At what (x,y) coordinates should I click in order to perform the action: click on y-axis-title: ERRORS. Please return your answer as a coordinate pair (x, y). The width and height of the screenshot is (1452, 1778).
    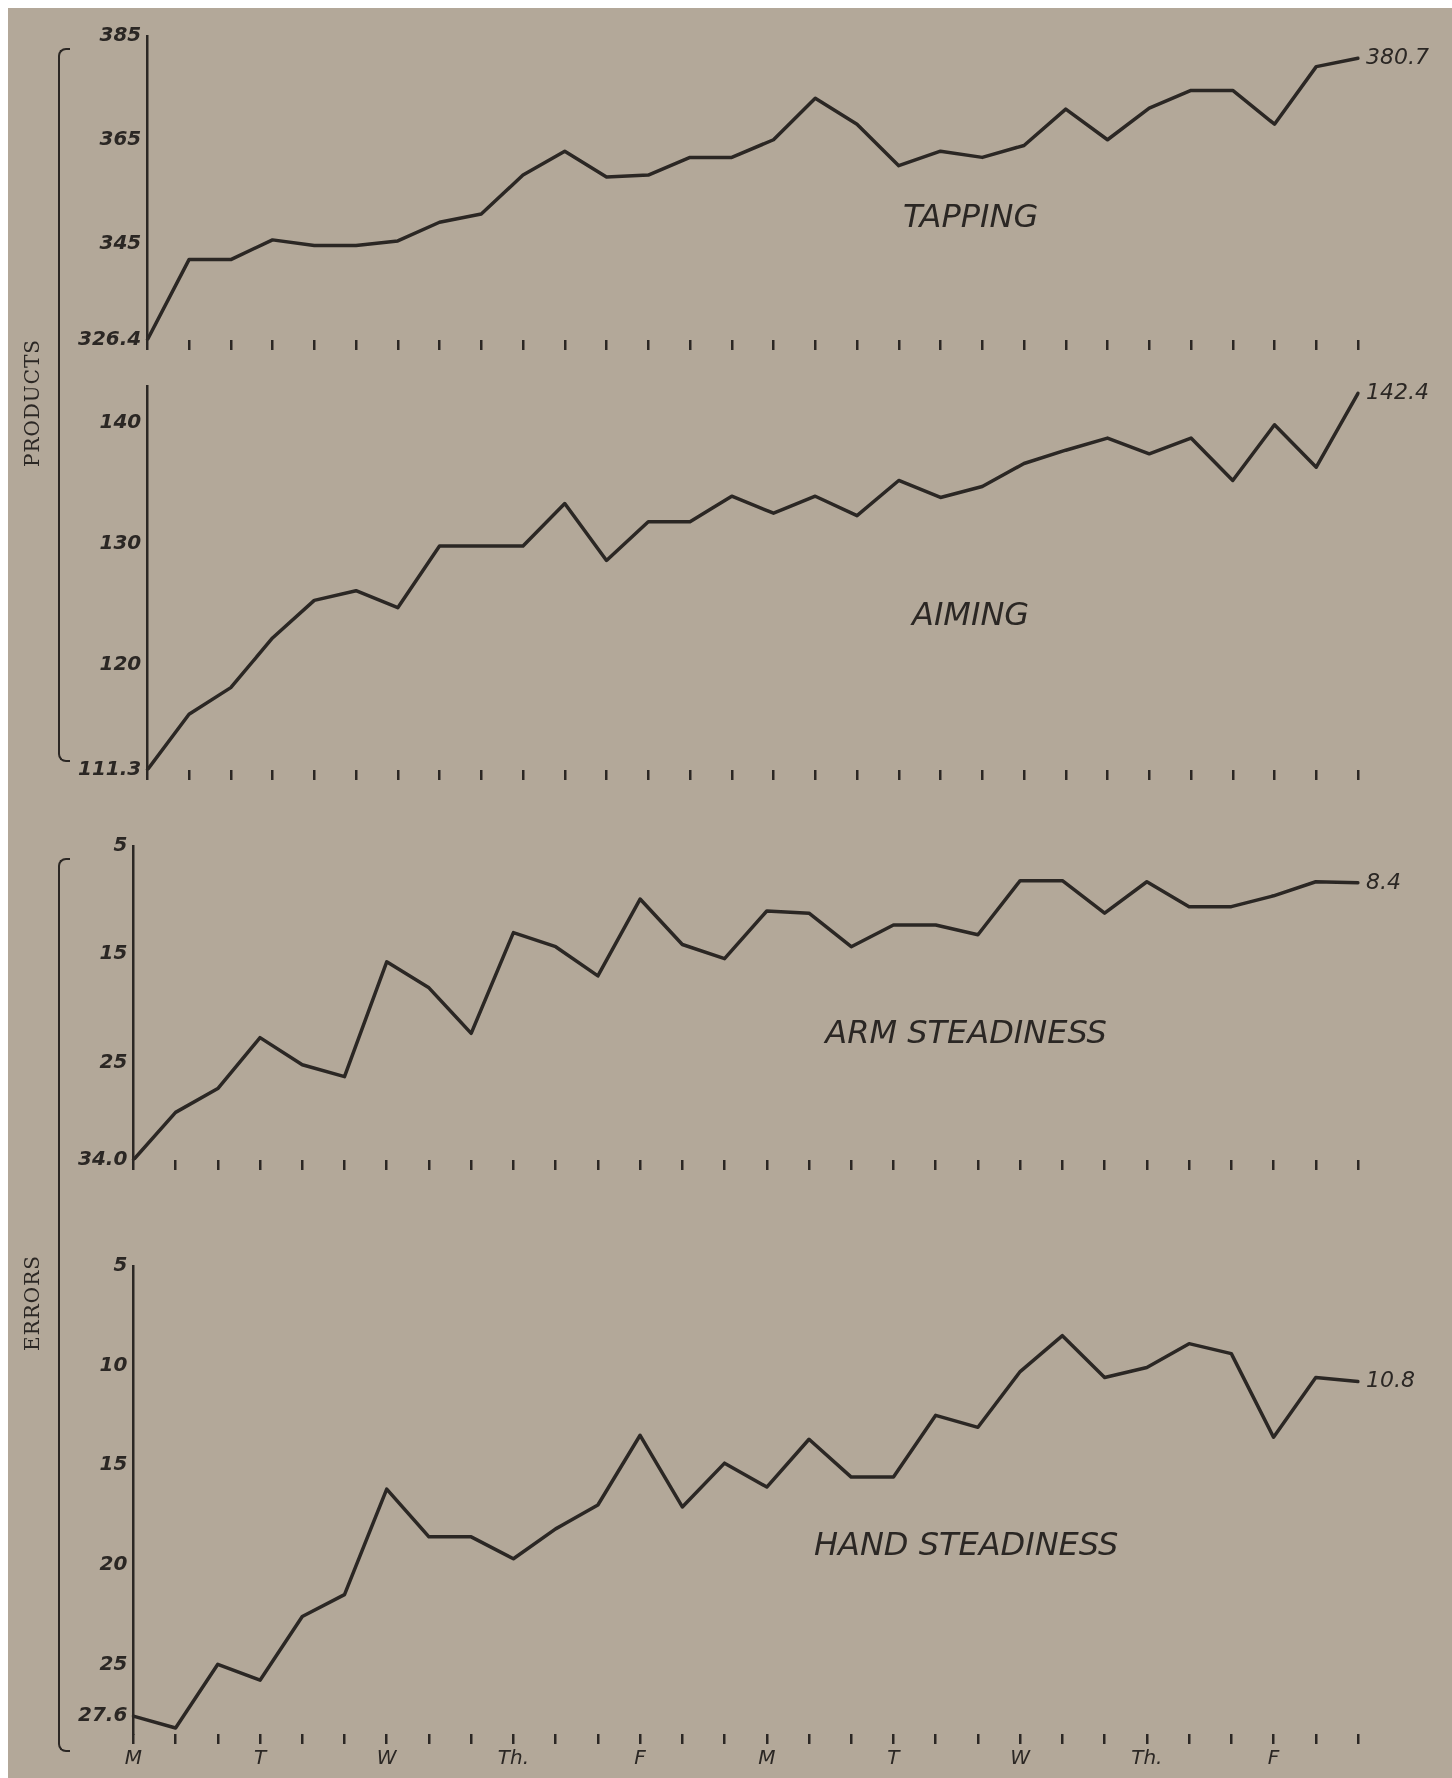
    Looking at the image, I should click on (32, 1303).